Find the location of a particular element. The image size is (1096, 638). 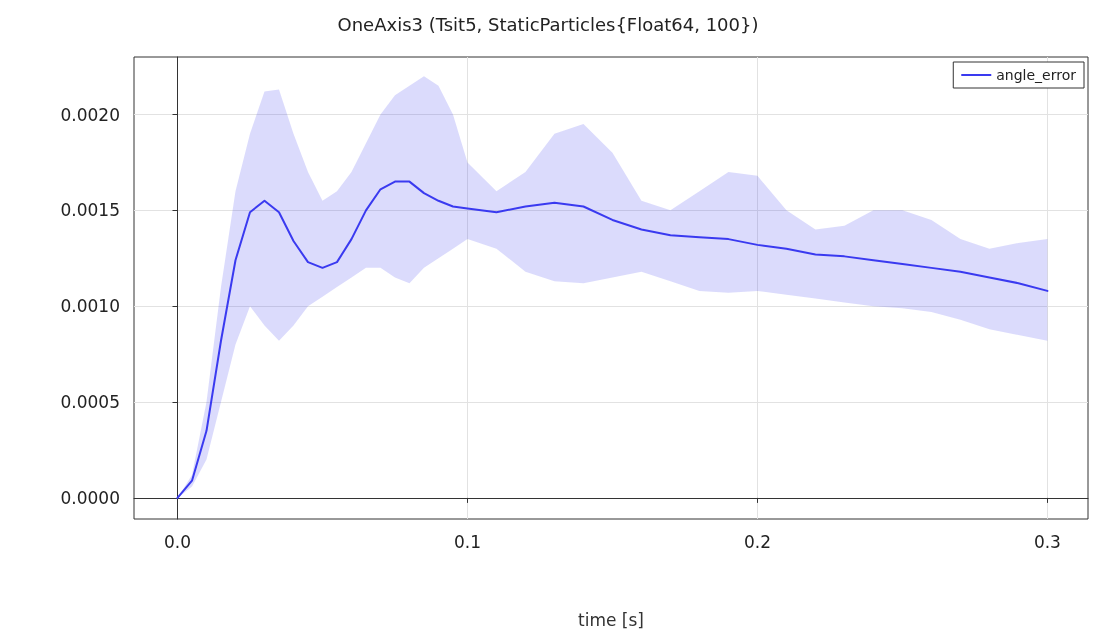

y-tick-label: 0.0000 is located at coordinates (90, 497).